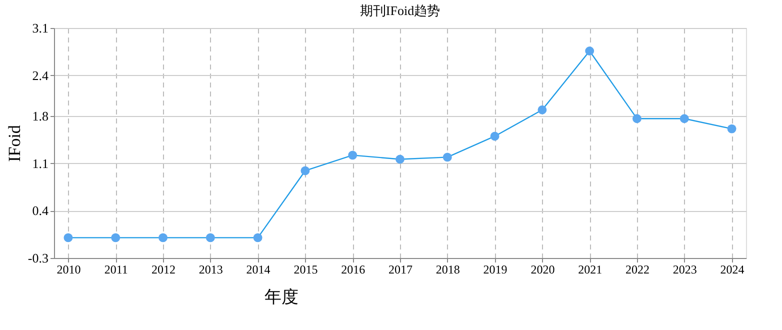 Image resolution: width=782 pixels, height=330 pixels. Describe the element at coordinates (637, 269) in the screenshot. I see `x-tick-label: 2022` at that location.